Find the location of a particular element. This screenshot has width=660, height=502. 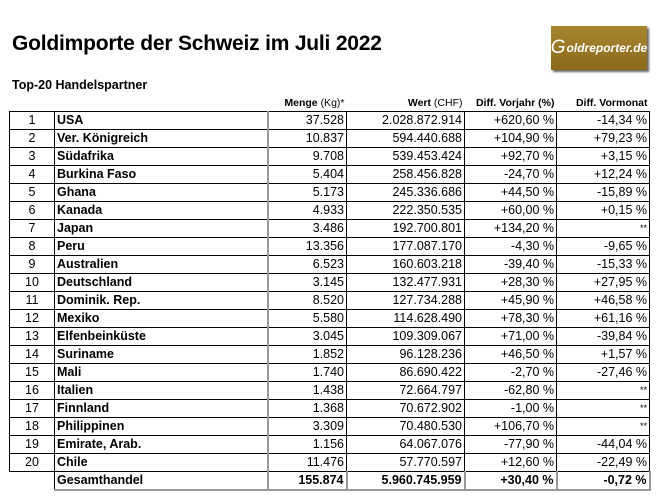

diff-vormonat-cell: -14,34 % is located at coordinates (603, 120).